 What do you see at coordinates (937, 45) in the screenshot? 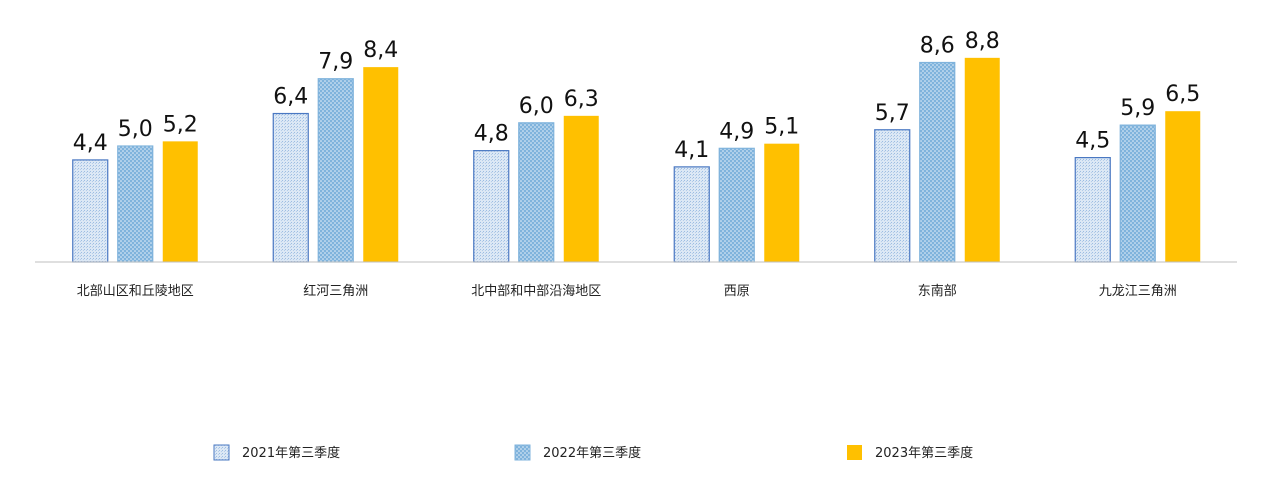
I see `value-label: 8,6` at bounding box center [937, 45].